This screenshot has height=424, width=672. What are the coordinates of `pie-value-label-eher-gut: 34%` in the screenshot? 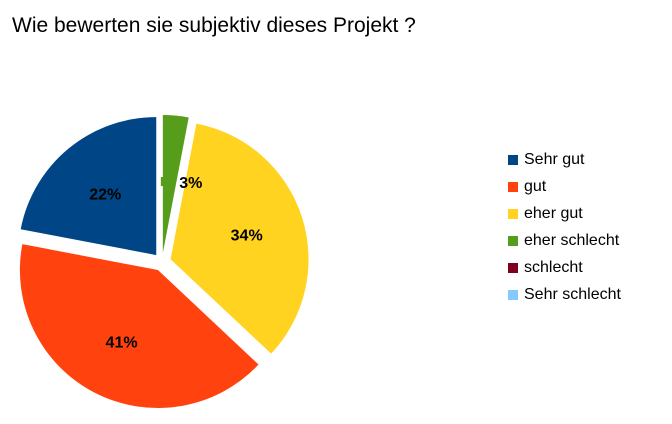 It's located at (247, 235).